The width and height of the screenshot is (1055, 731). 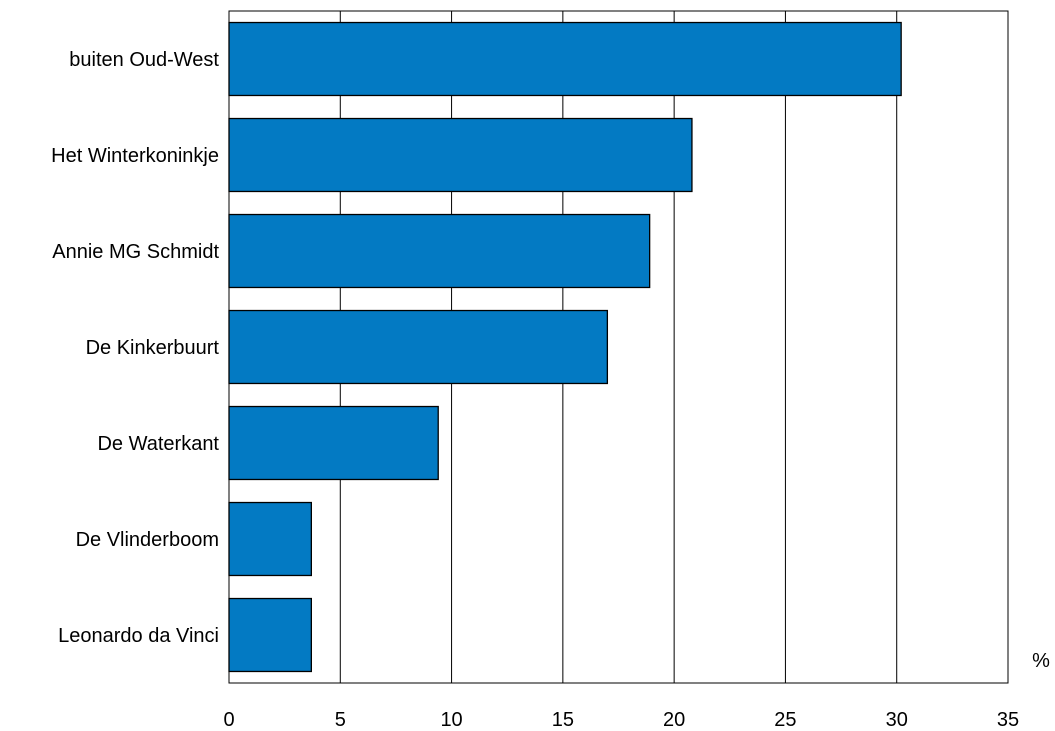 I want to click on x-unit-label: %, so click(x=1041, y=661).